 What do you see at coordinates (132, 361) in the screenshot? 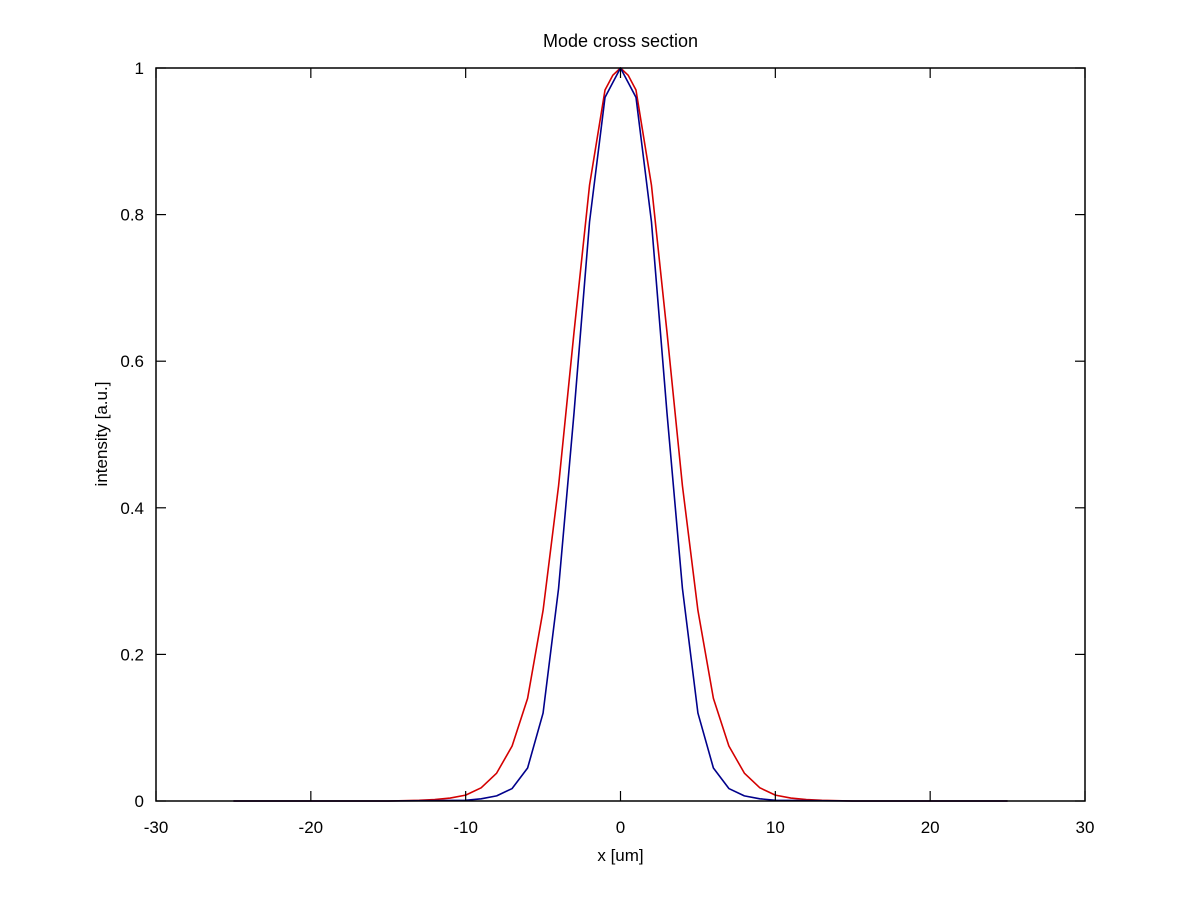
I see `y-tick-label: 0.6` at bounding box center [132, 361].